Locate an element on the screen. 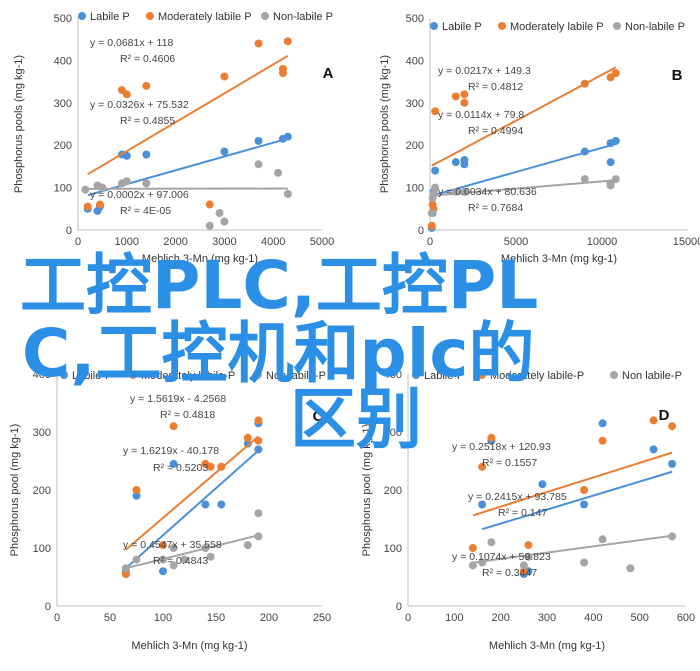 This screenshot has width=700, height=671. x-tick-label: 500 is located at coordinates (639, 618).